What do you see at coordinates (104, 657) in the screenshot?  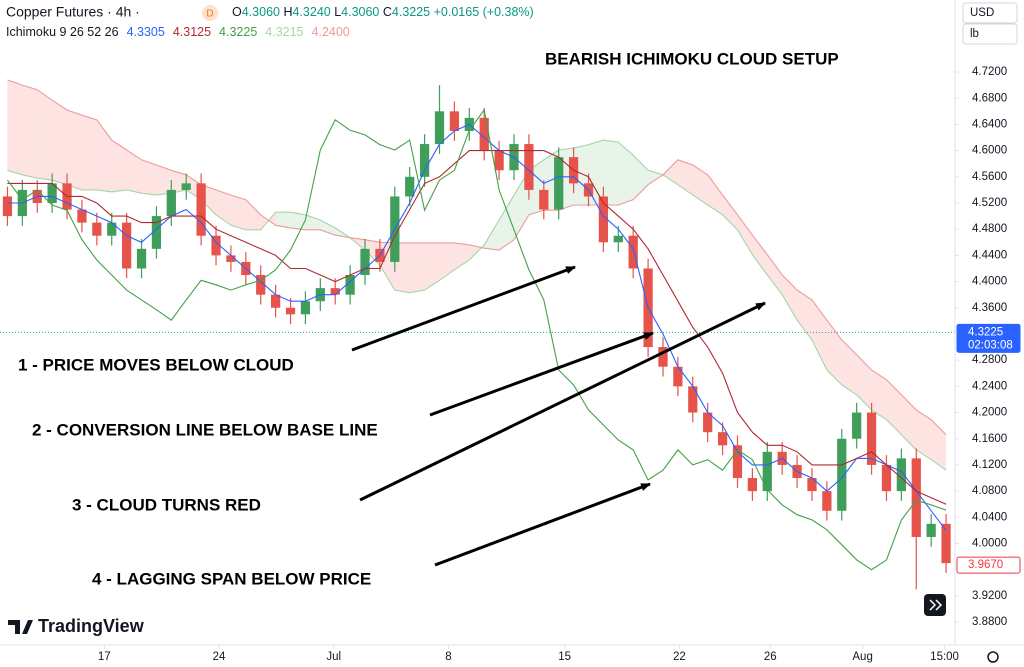 I see `x-tick-label: 17` at bounding box center [104, 657].